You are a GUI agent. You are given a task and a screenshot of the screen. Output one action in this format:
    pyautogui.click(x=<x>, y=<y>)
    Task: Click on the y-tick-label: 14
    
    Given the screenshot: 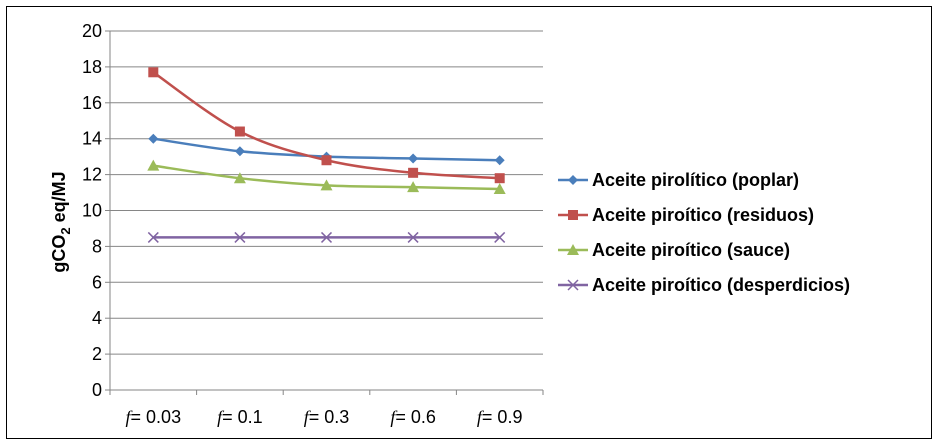 What is the action you would take?
    pyautogui.click(x=92, y=139)
    